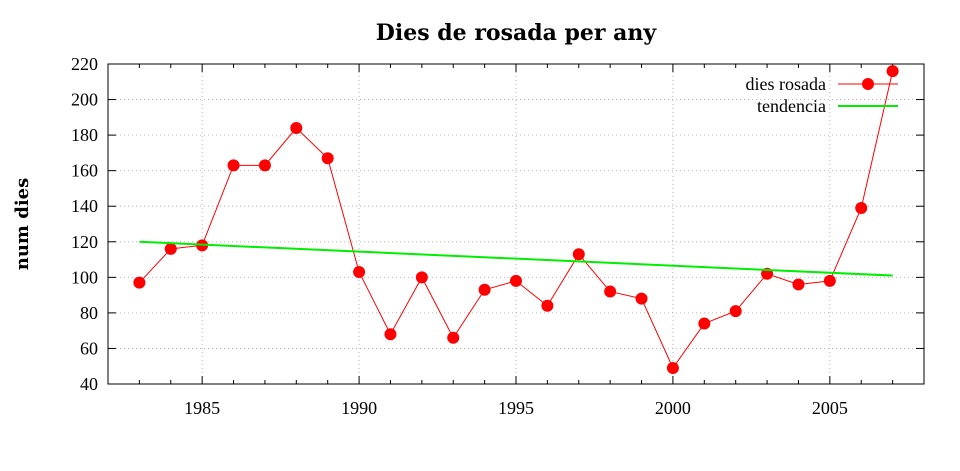  I want to click on y-tick-label: 180, so click(84, 135).